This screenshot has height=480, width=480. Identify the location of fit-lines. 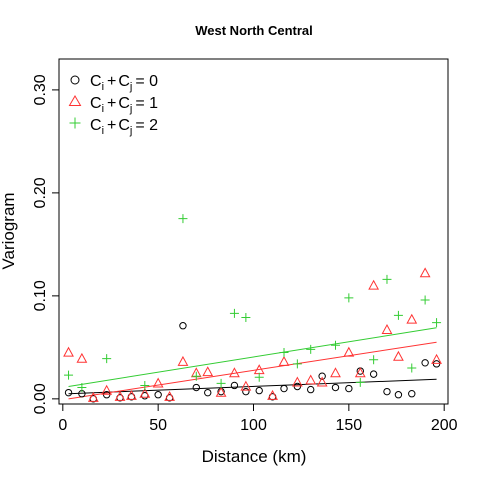
(252, 363).